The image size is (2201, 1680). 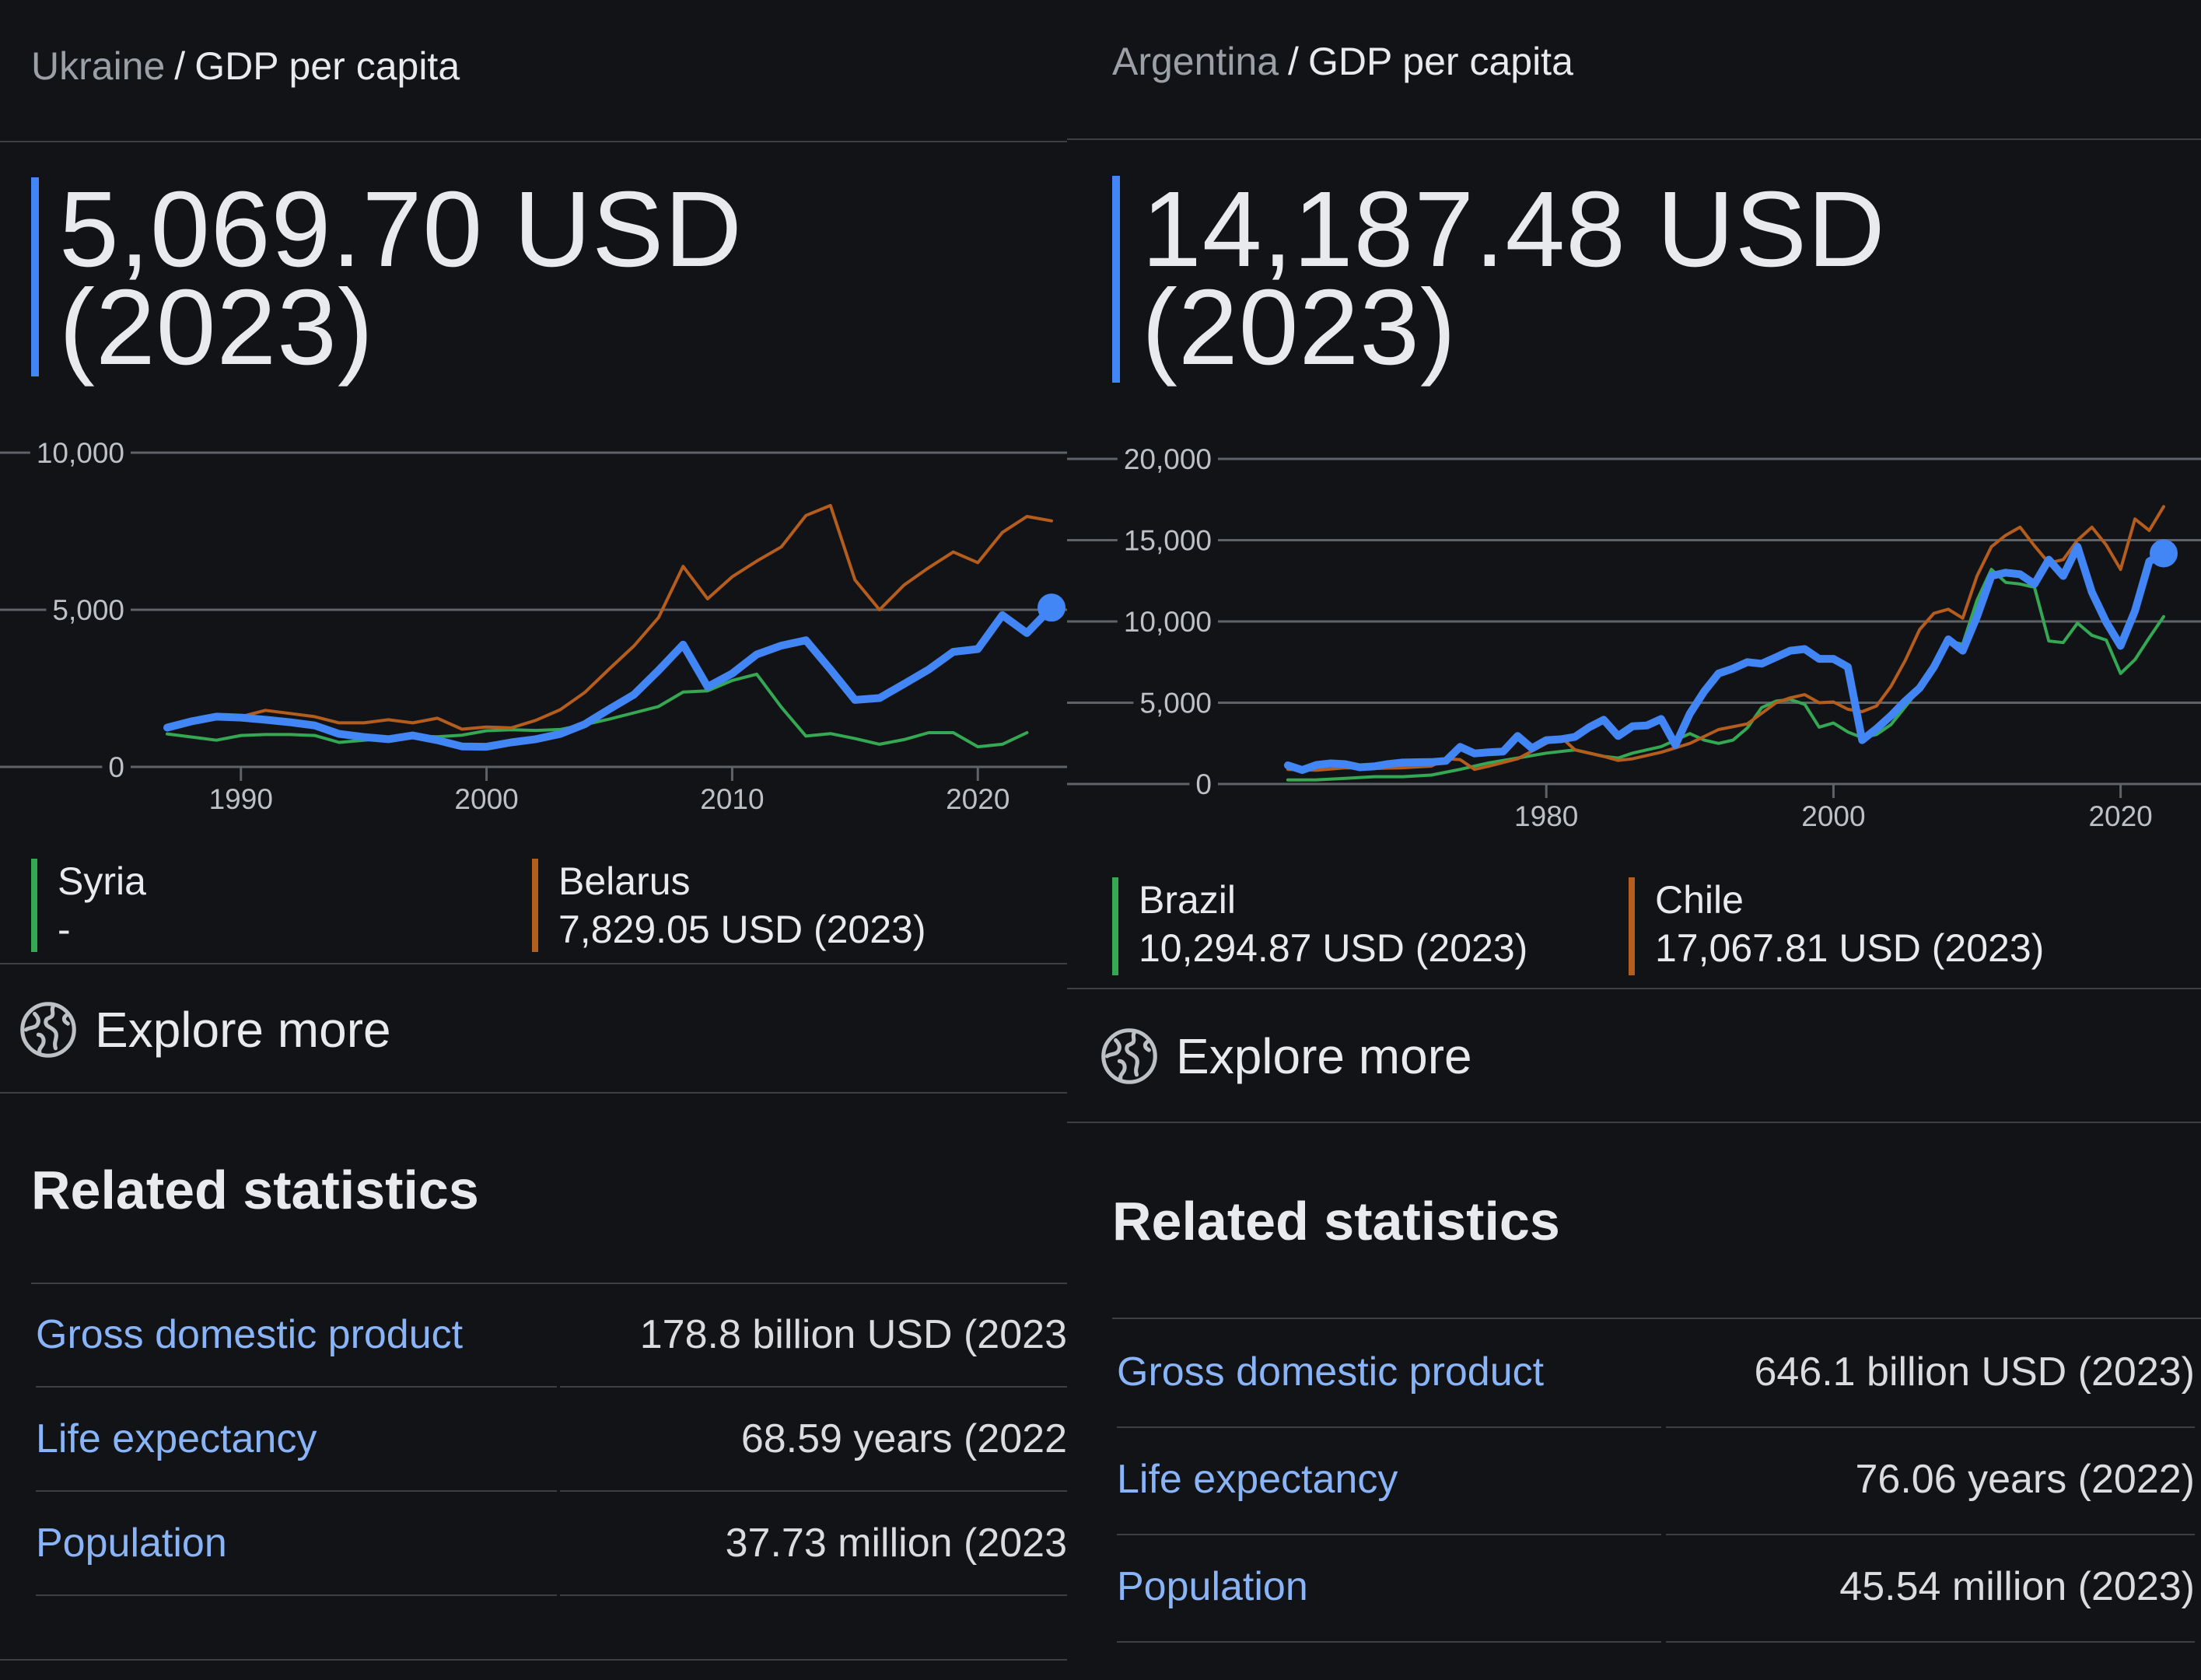 What do you see at coordinates (2025, 1479) in the screenshot?
I see `stat-value: 76.06 years (2022)` at bounding box center [2025, 1479].